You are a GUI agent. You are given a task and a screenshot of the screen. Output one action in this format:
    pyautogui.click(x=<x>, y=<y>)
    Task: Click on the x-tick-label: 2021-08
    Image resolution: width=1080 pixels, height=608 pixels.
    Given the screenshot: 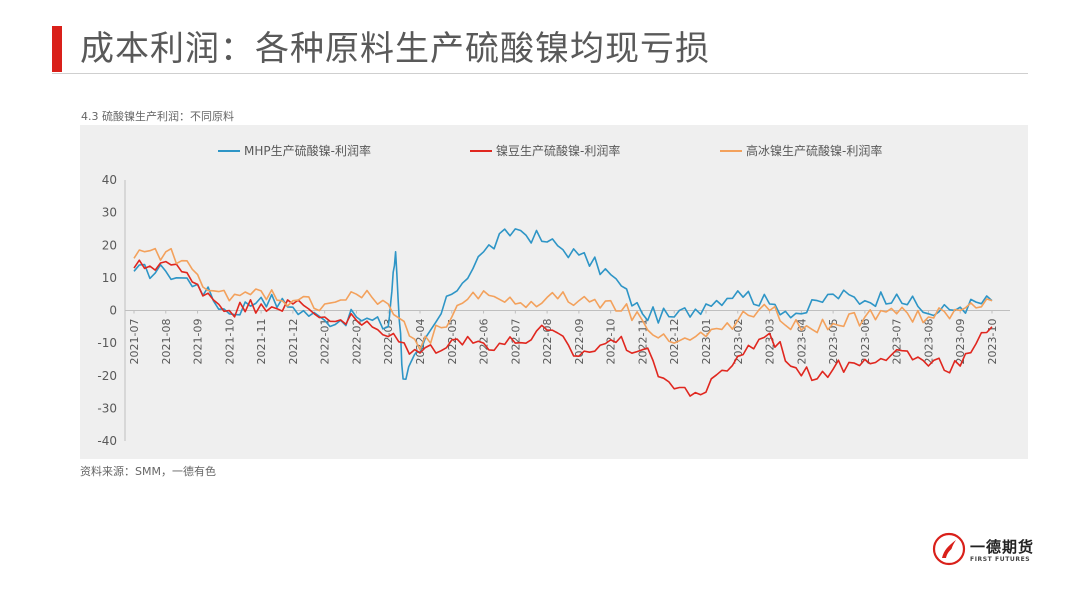 What is the action you would take?
    pyautogui.click(x=166, y=342)
    